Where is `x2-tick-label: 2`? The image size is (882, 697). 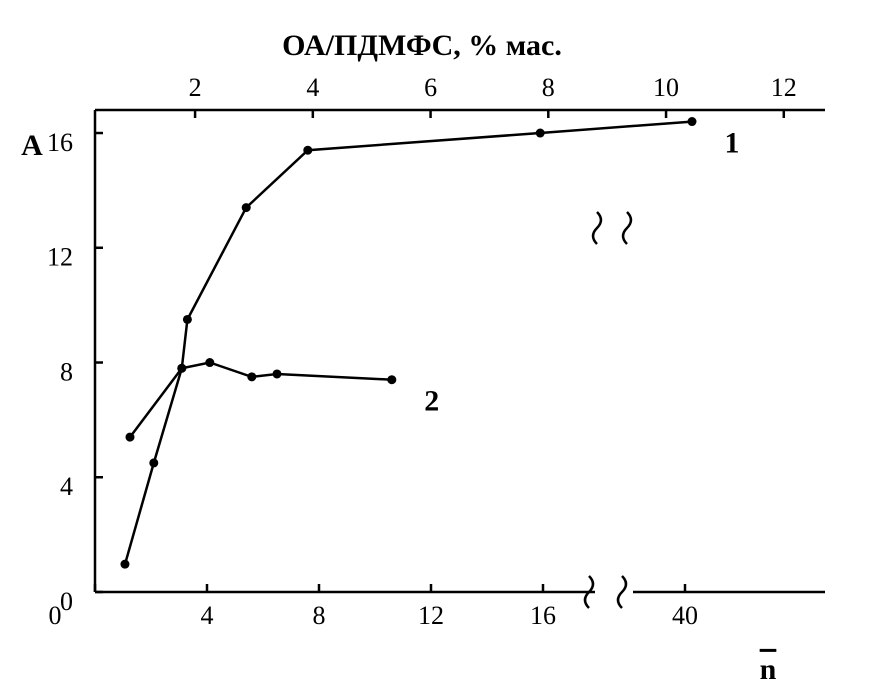
x2-tick-label: 2 is located at coordinates (195, 87).